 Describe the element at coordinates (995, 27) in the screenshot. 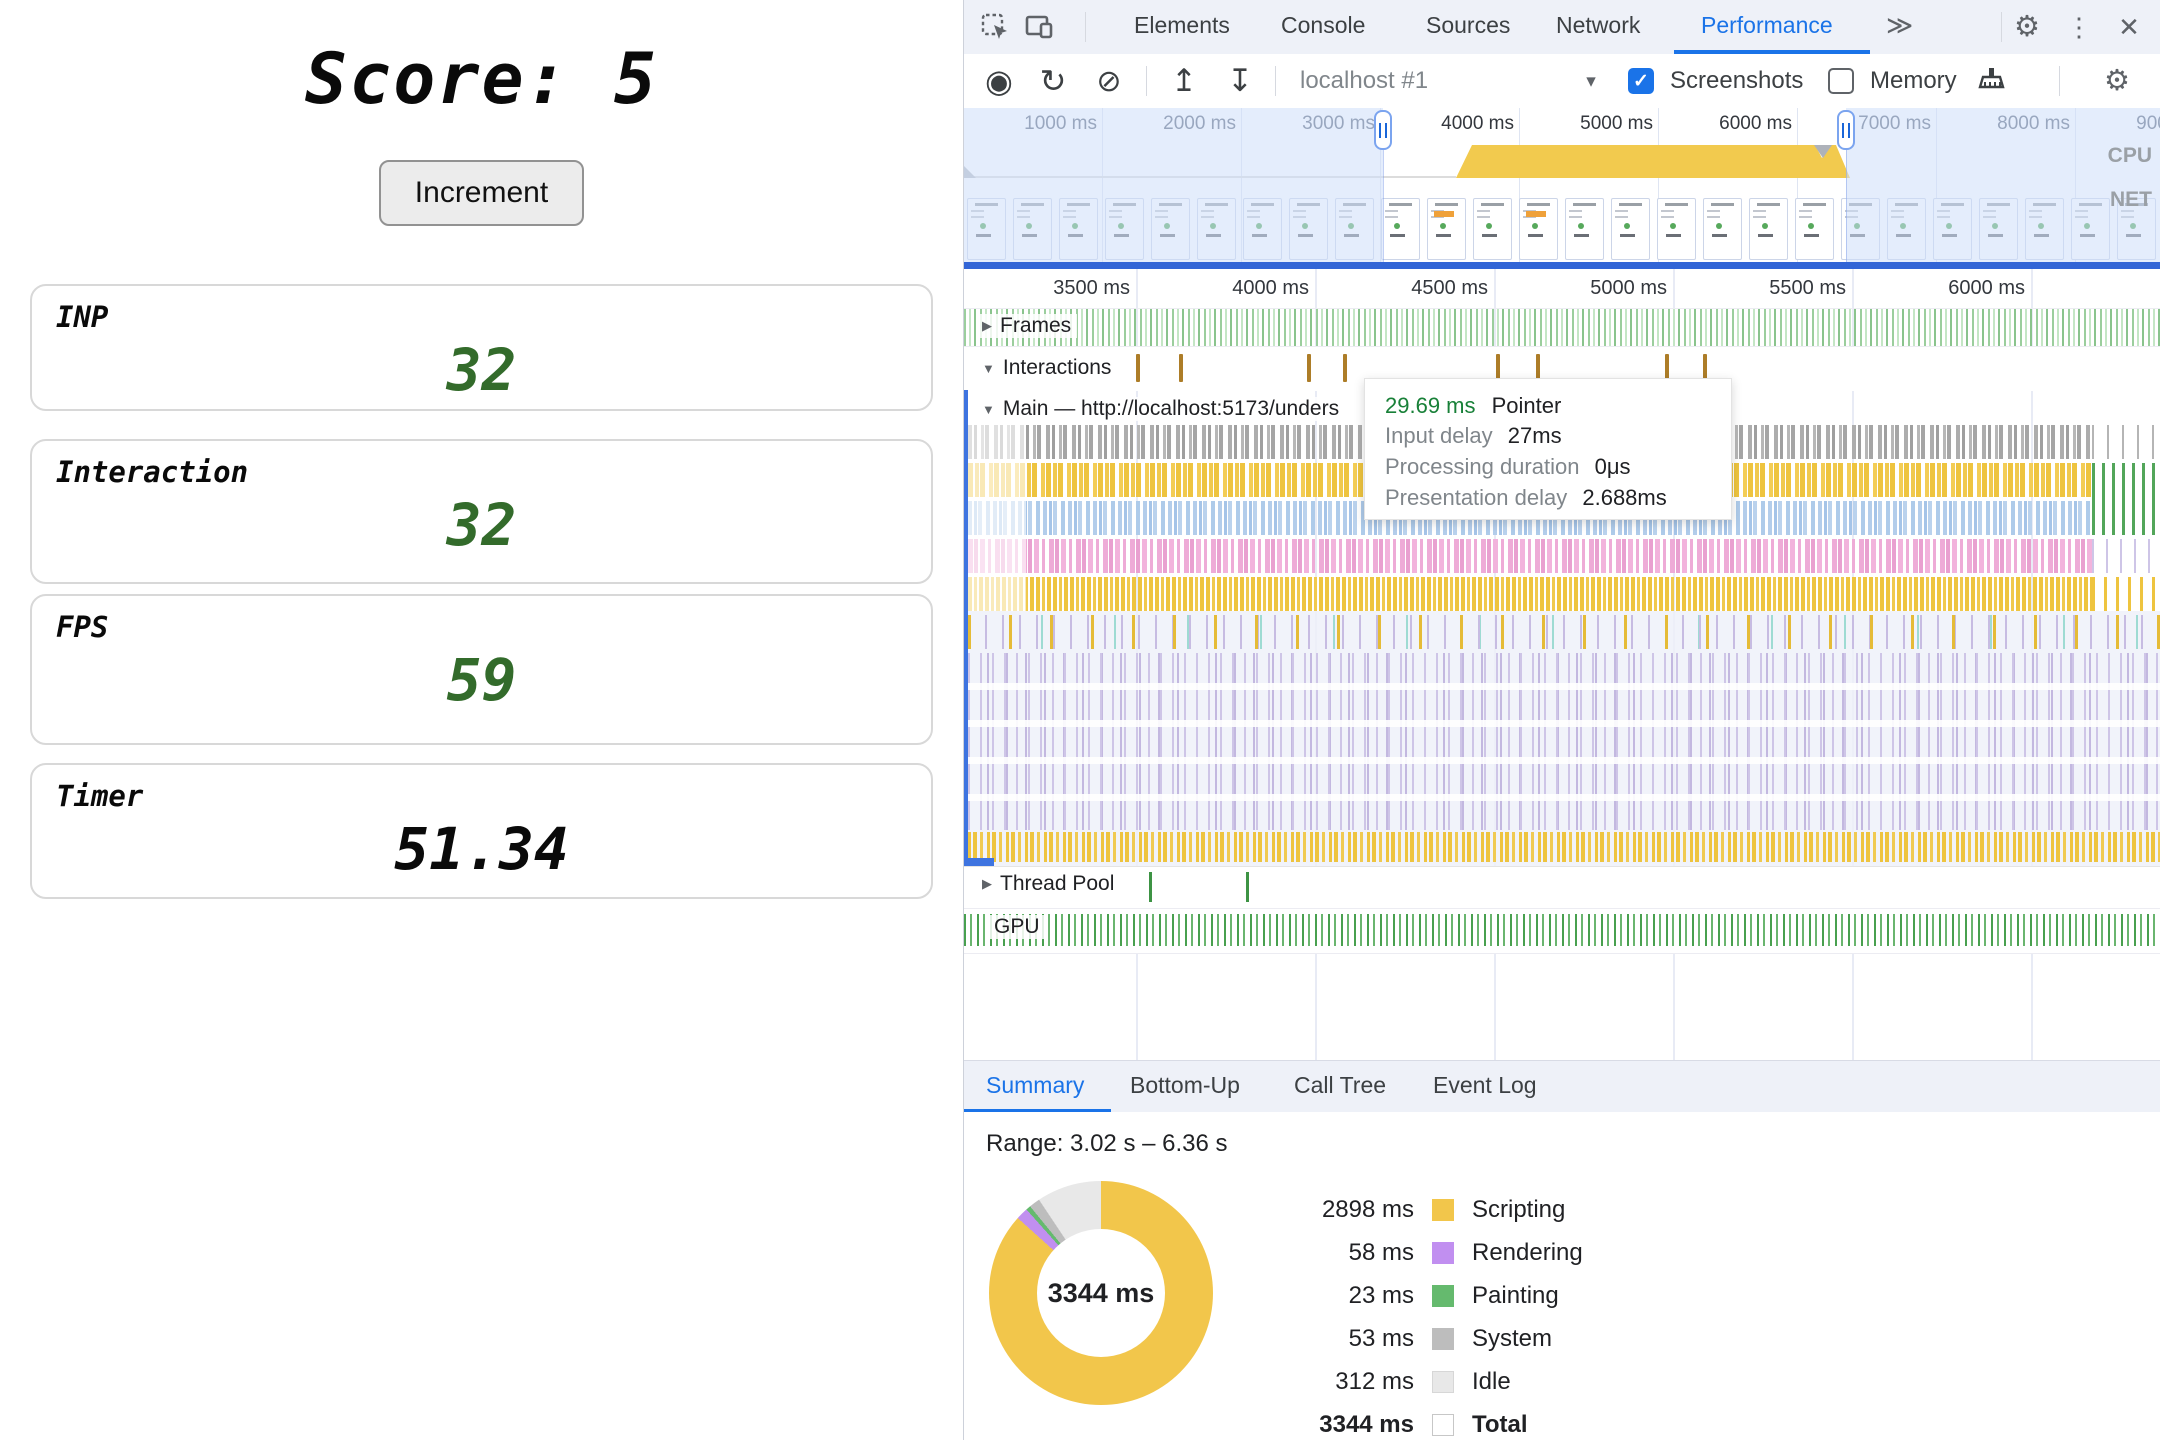

I see `inspect-element-icon` at that location.